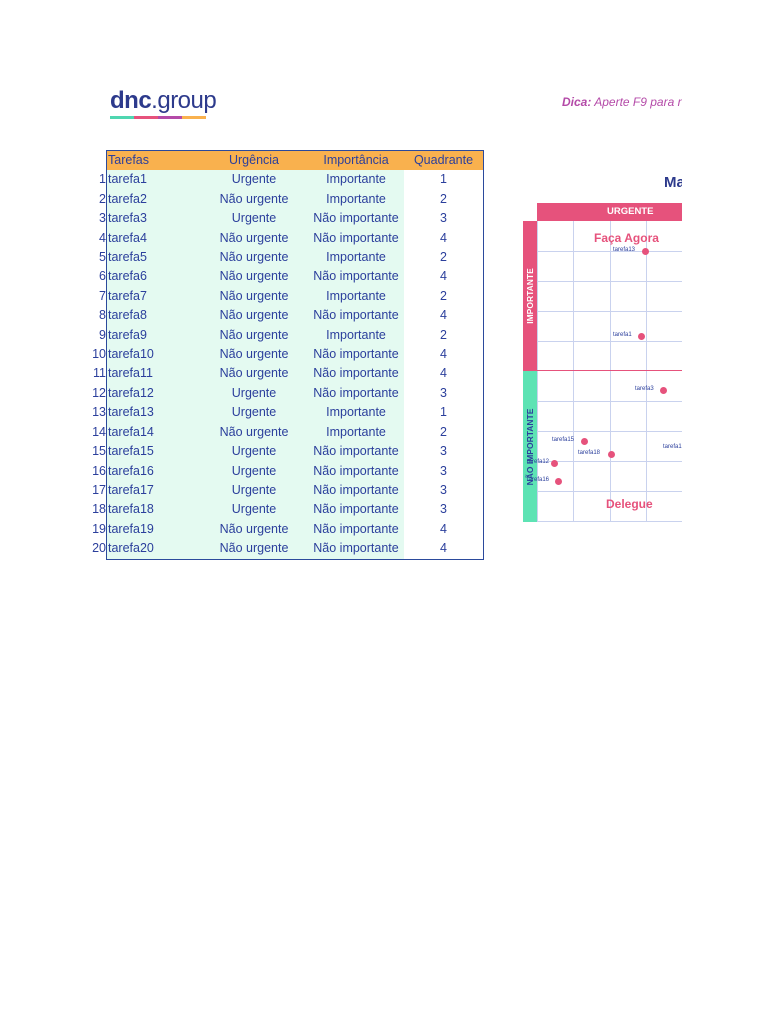 The image size is (768, 1024). I want to click on task-name-cell: tarefa2, so click(153, 199).